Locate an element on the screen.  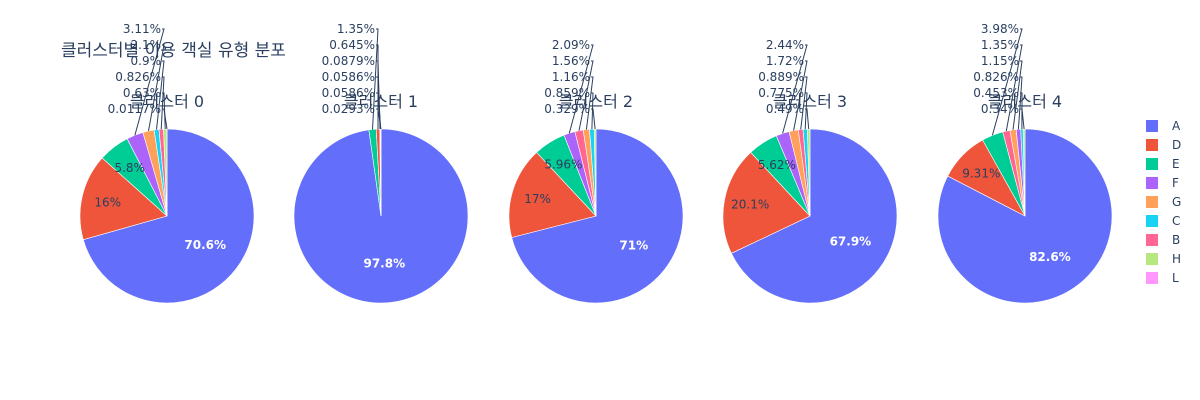
slice-label: 9.31% is located at coordinates (981, 174).